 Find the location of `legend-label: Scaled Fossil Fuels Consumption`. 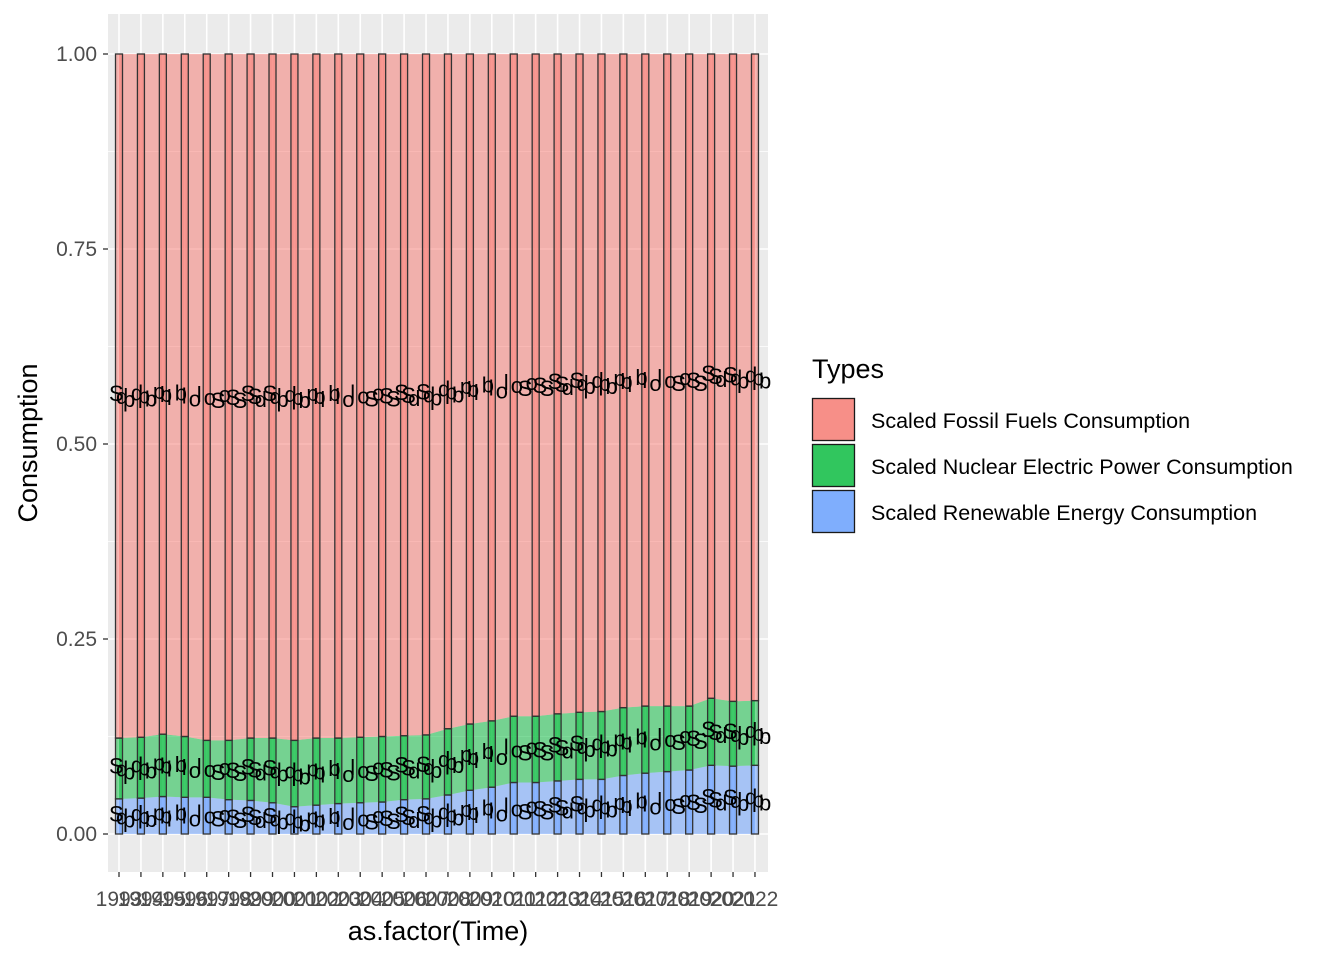

legend-label: Scaled Fossil Fuels Consumption is located at coordinates (1030, 421).